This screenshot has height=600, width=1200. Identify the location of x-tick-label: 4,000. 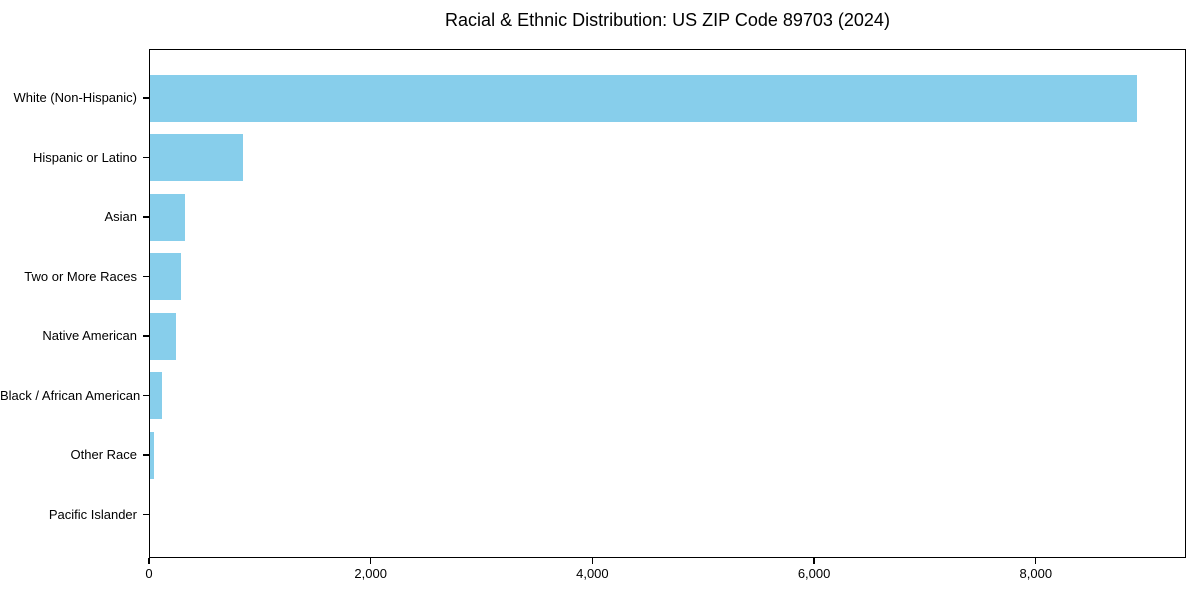
(592, 573).